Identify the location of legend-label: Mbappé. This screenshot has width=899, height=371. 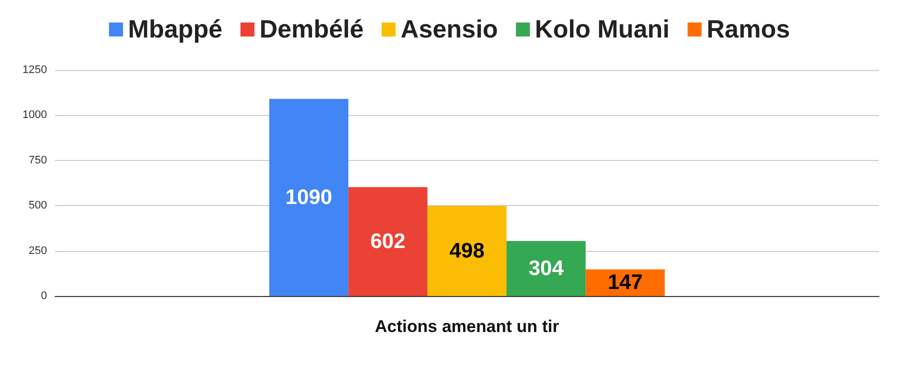
(175, 30).